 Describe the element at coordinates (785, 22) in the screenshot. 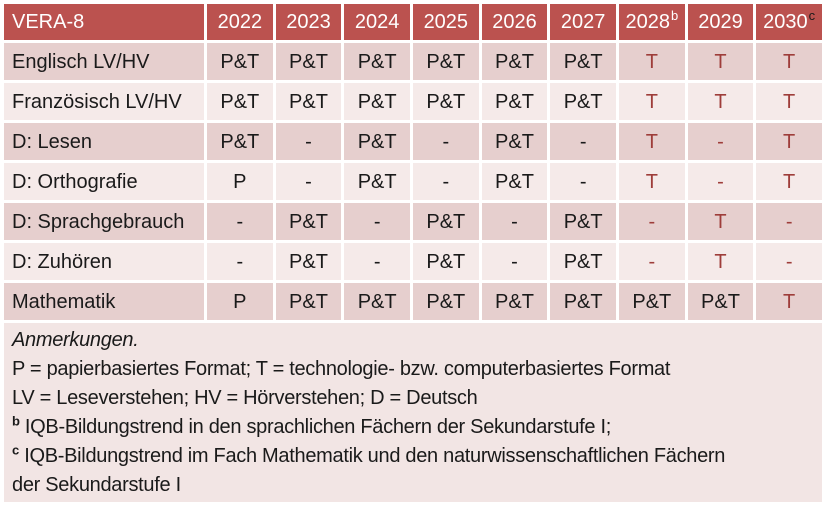

I see `header-year-label: 2030` at that location.